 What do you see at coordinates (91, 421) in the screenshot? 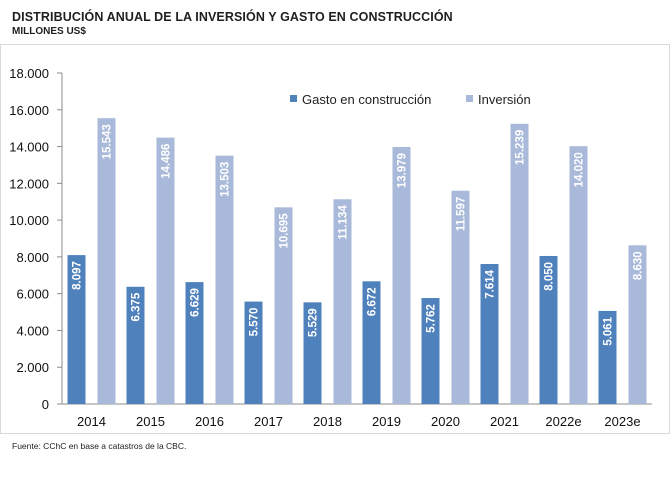
I see `x-tick-label: 2014` at bounding box center [91, 421].